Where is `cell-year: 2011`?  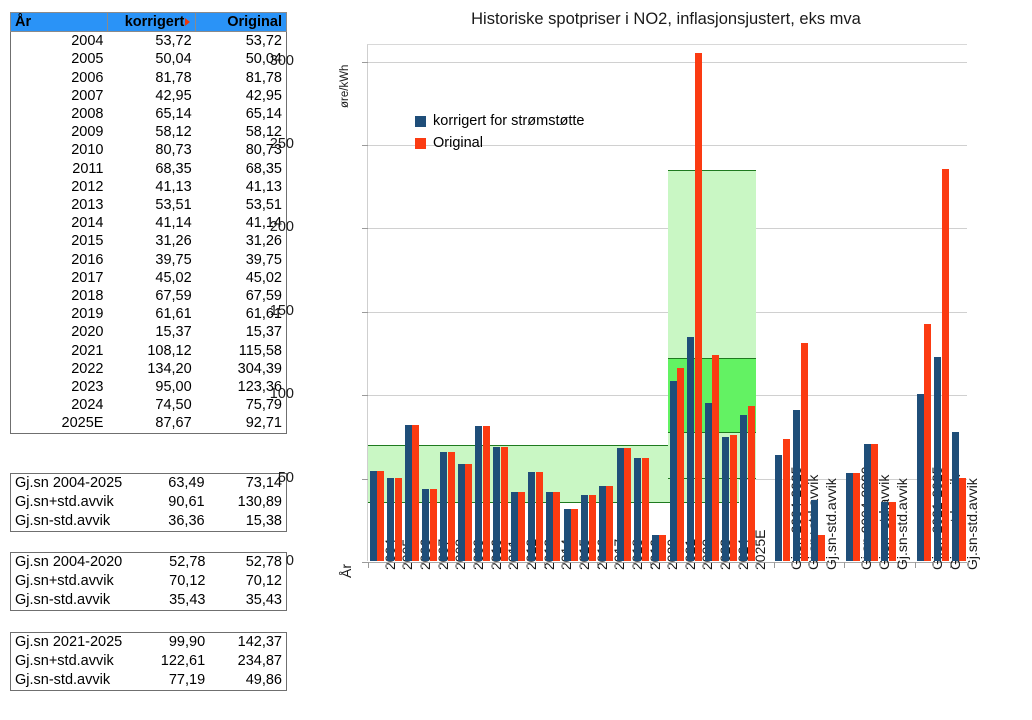 cell-year: 2011 is located at coordinates (88, 168).